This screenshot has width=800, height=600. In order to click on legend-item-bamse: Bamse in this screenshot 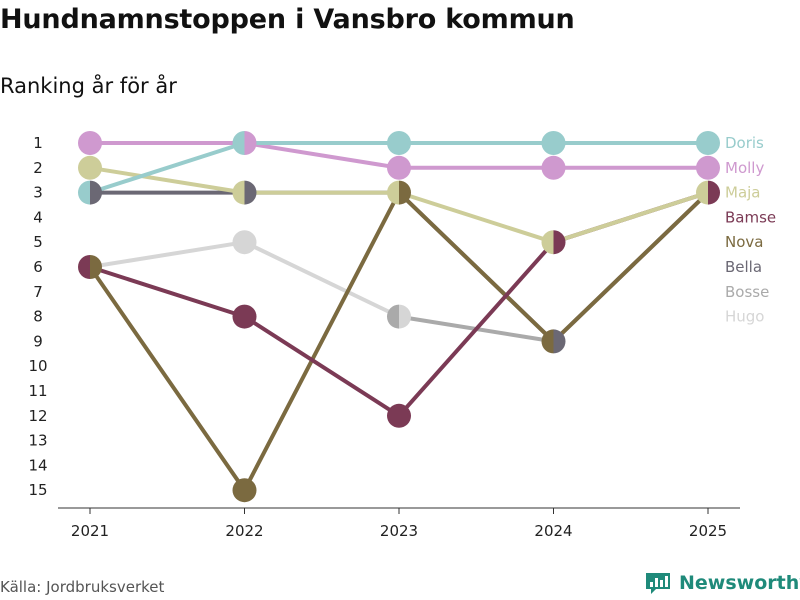, I will do `click(750, 217)`.